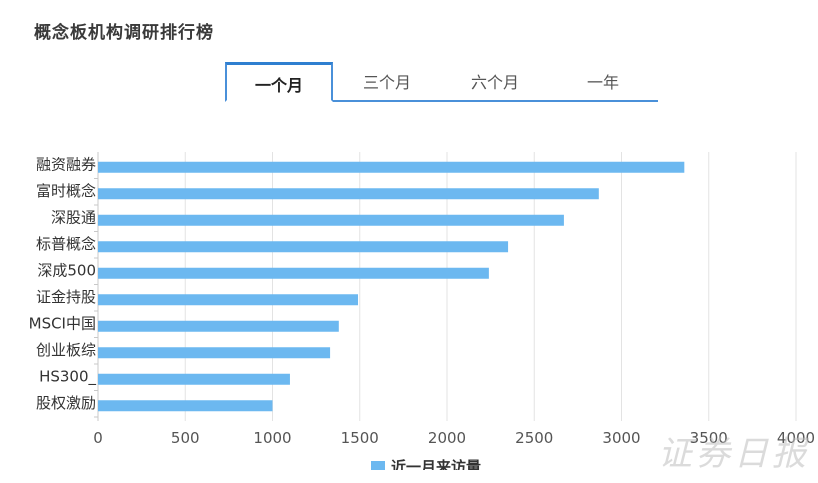 The height and width of the screenshot is (483, 818). I want to click on category-label: 深股通, so click(73, 217).